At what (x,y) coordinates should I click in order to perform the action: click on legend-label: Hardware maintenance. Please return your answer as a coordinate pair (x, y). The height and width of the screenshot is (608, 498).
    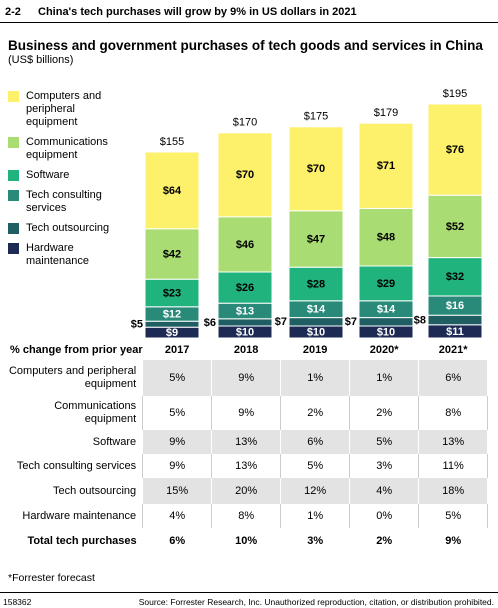
    Looking at the image, I should click on (57, 254).